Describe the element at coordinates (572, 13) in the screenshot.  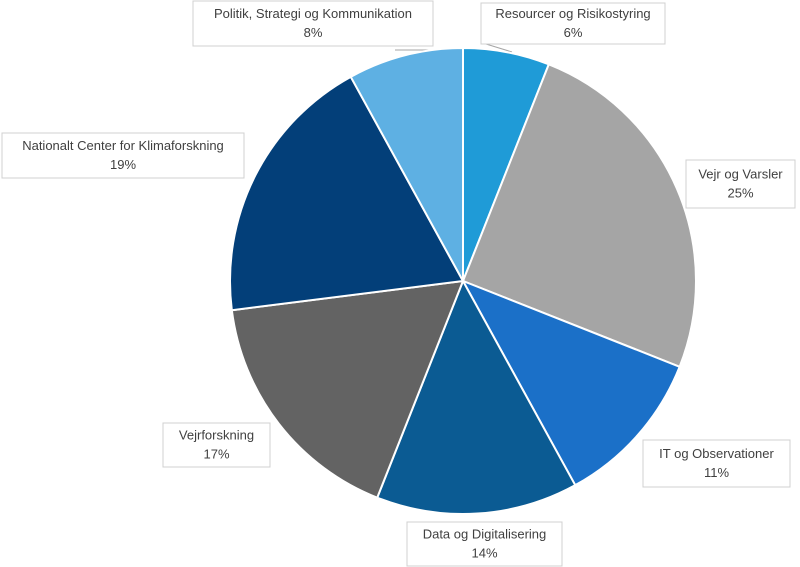
I see `category-label: Resourcer og Risikostyring` at that location.